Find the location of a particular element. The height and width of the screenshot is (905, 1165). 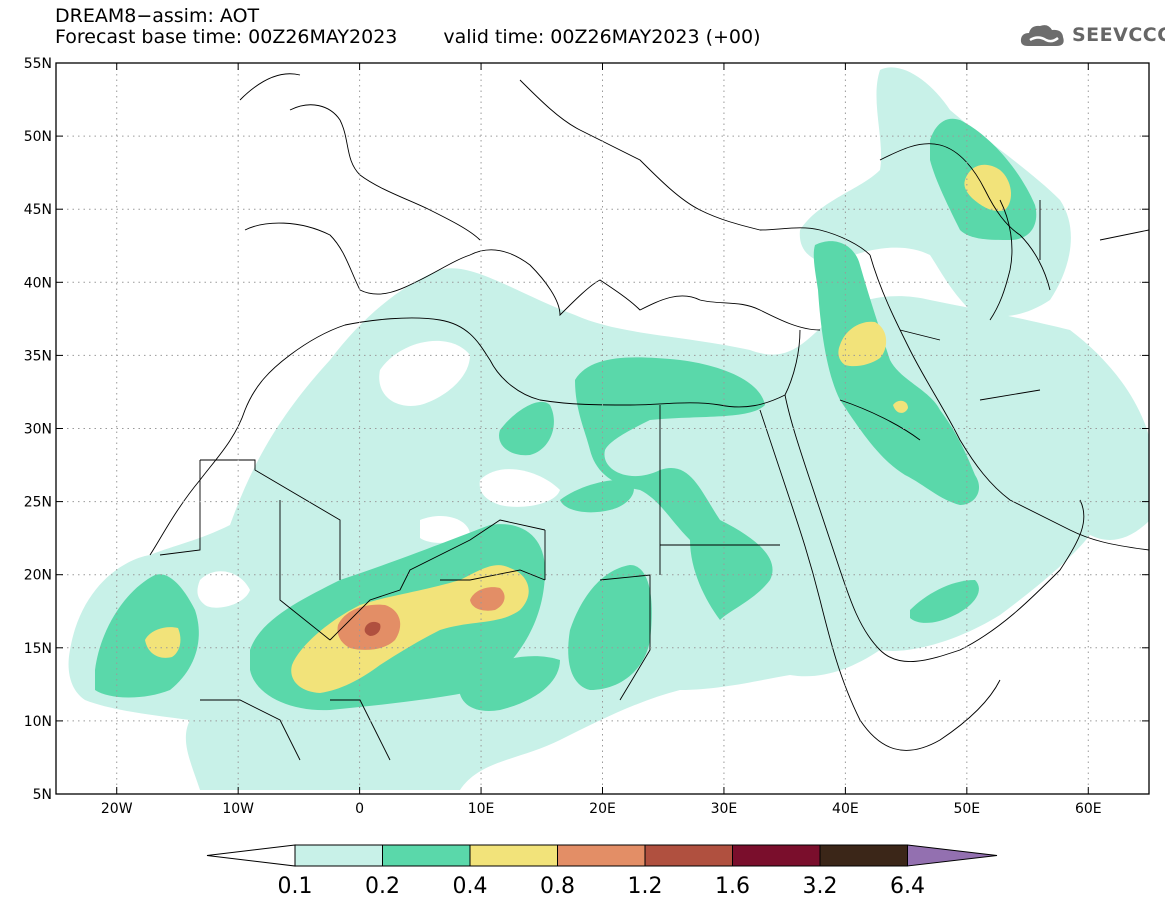

lat-tick-label: 25N is located at coordinates (38, 503).